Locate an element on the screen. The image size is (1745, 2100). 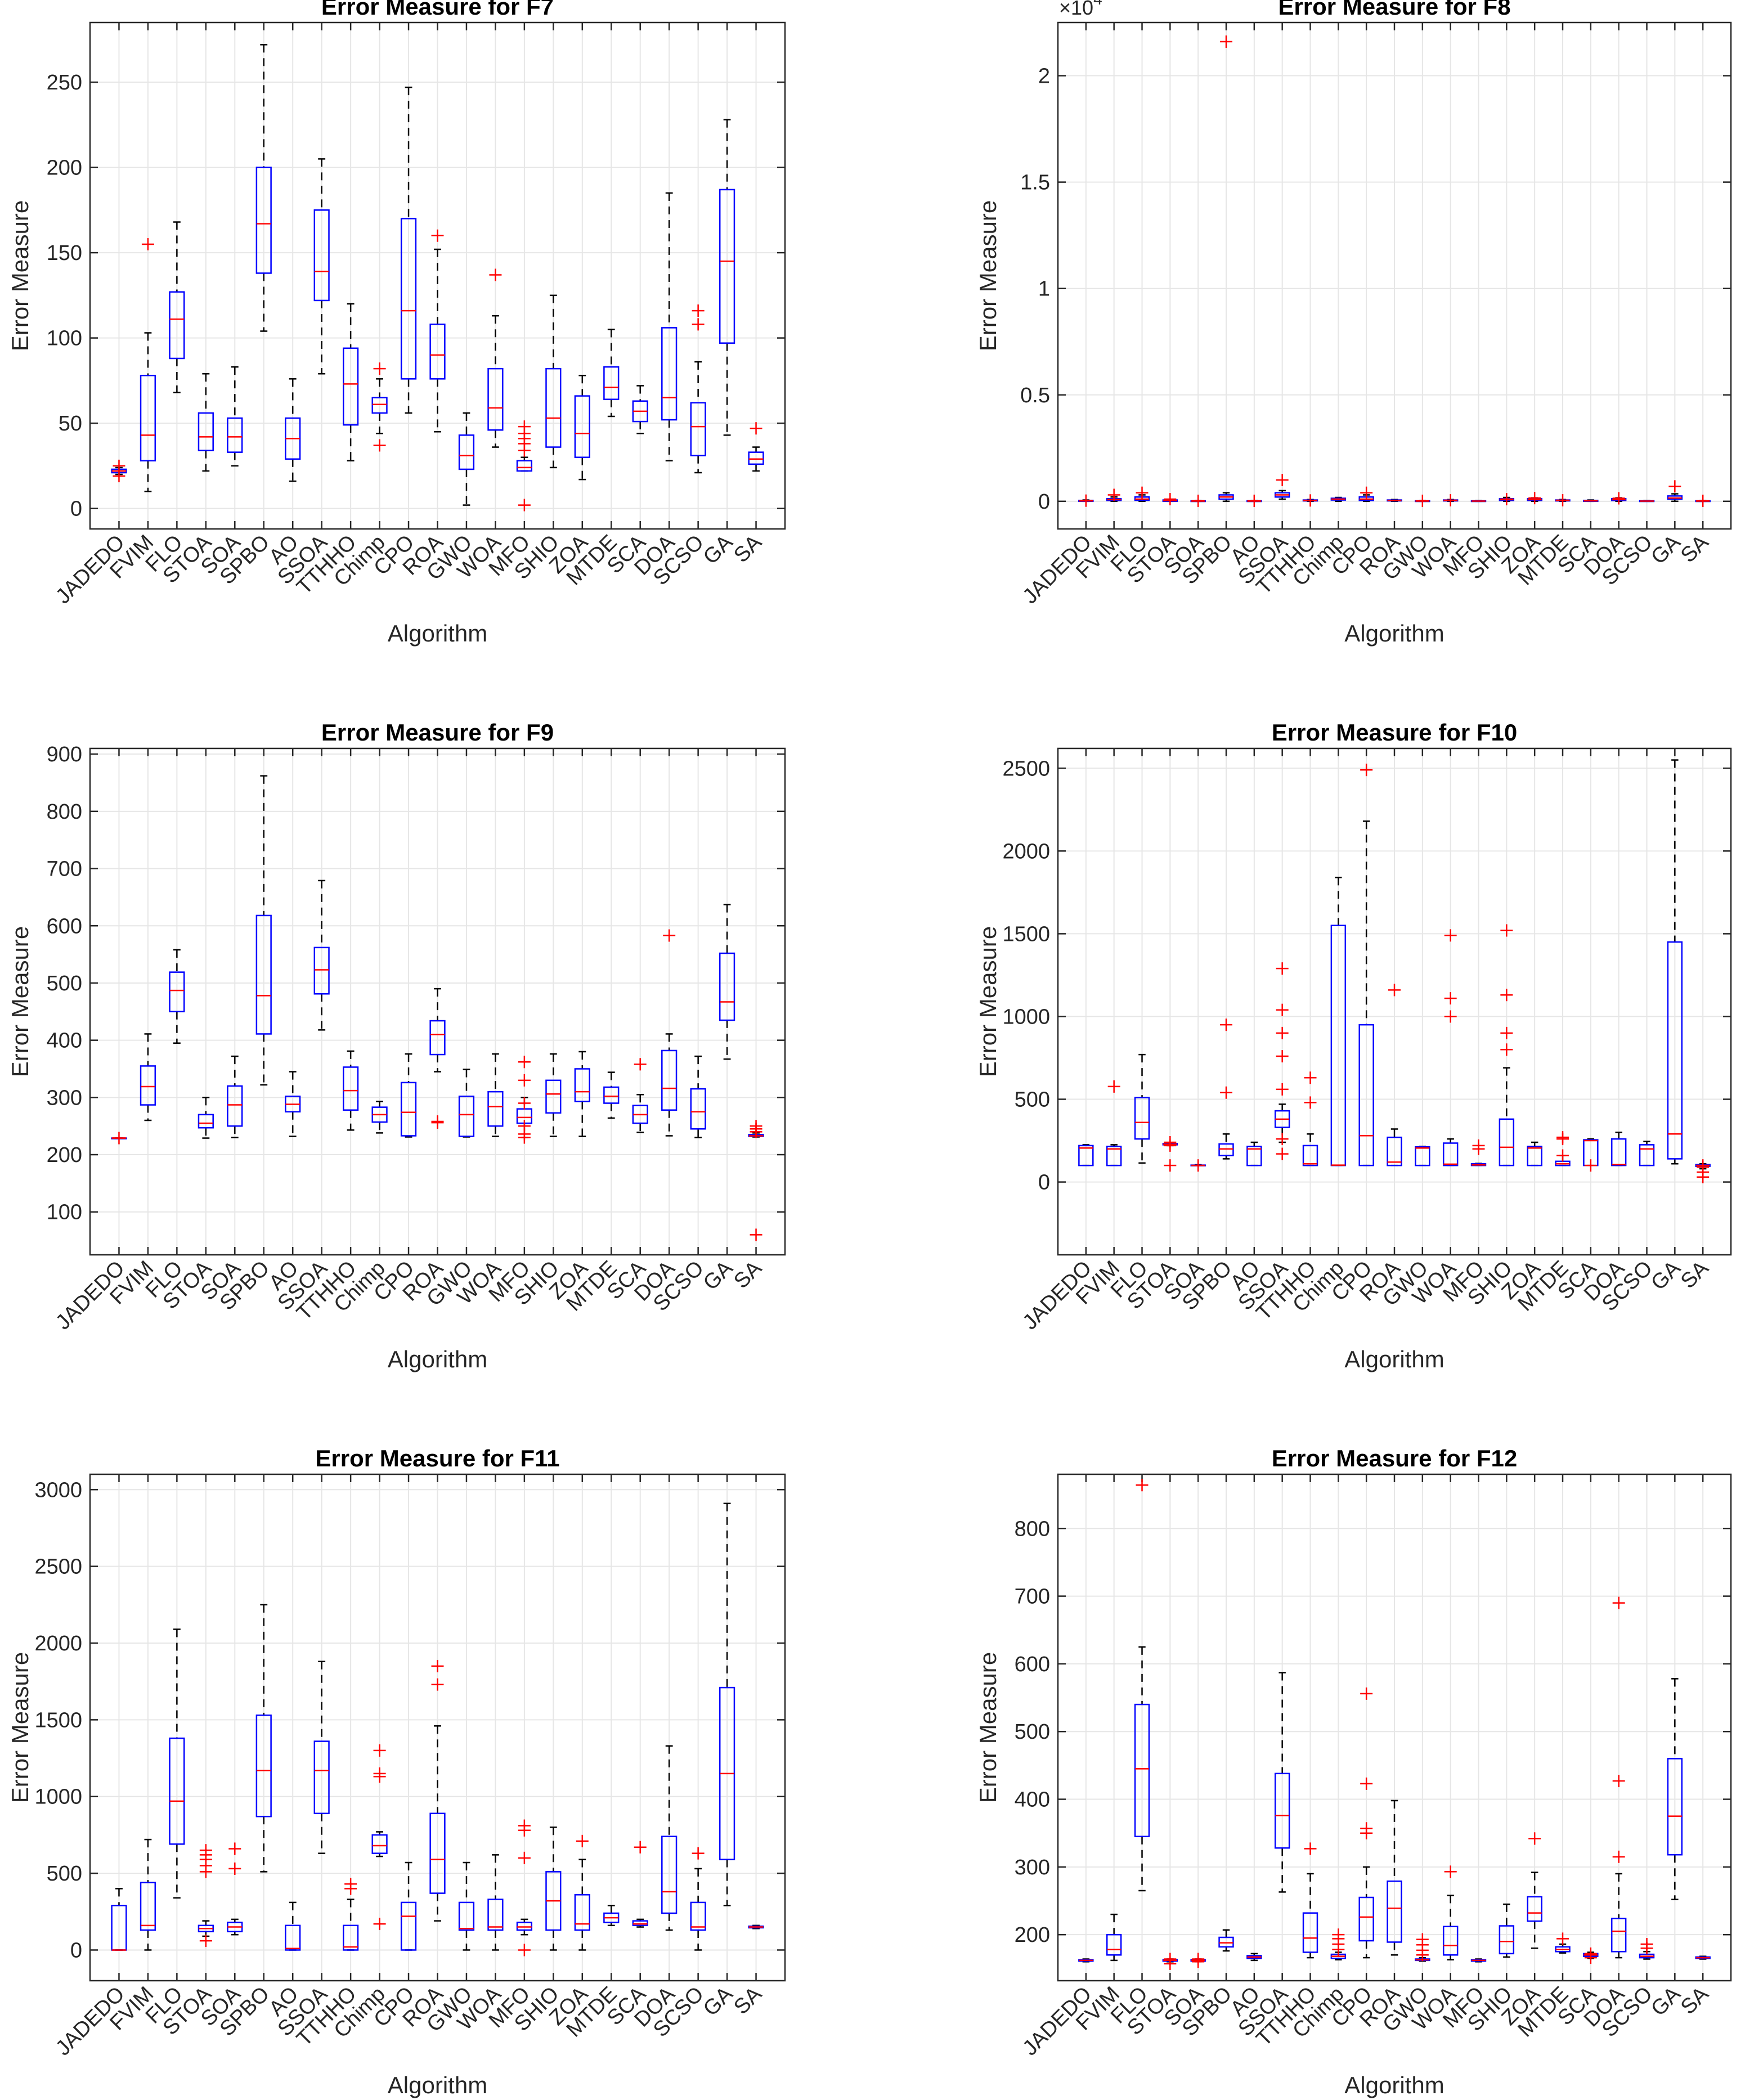
box-GWO is located at coordinates (467, 459).